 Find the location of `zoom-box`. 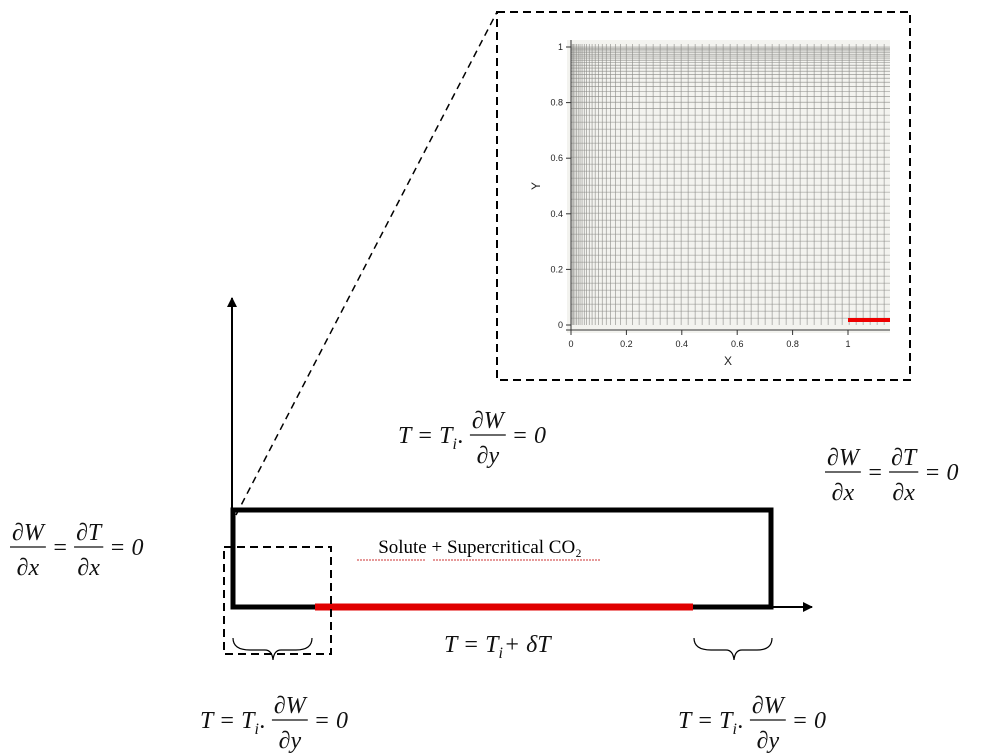

zoom-box is located at coordinates (277, 600).